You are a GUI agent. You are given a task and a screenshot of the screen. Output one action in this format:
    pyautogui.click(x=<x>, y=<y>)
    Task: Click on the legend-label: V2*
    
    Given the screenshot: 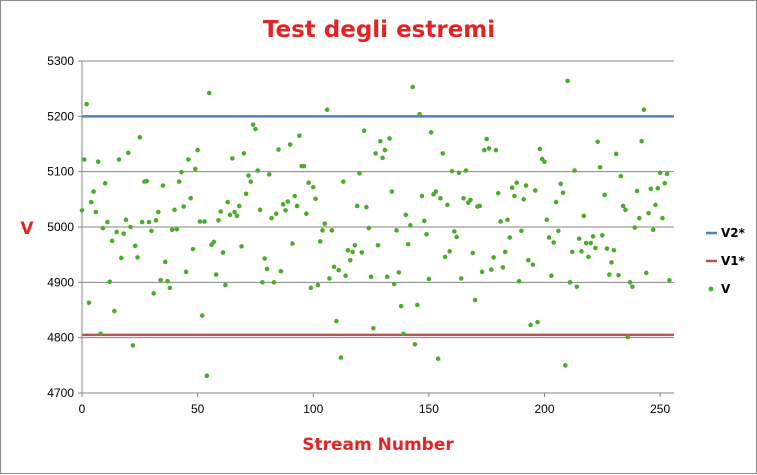 What is the action you would take?
    pyautogui.click(x=733, y=233)
    